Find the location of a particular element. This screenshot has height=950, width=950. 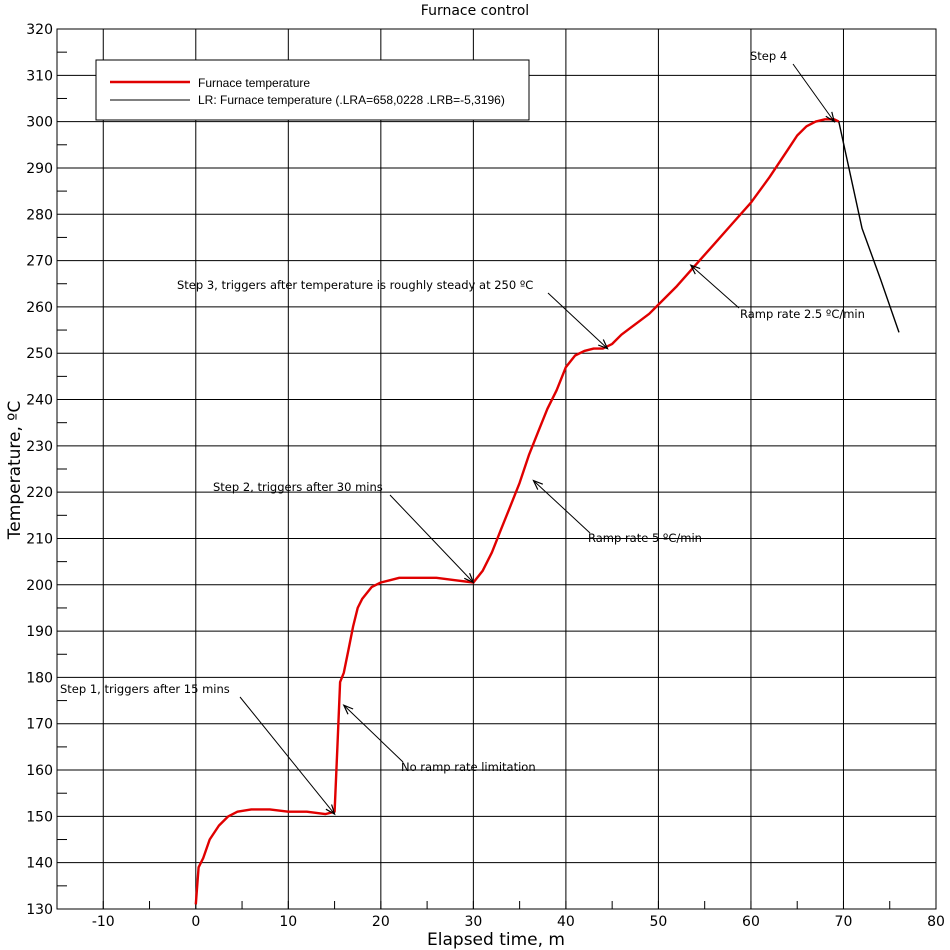

y-tick-label: 220 is located at coordinates (39, 493).